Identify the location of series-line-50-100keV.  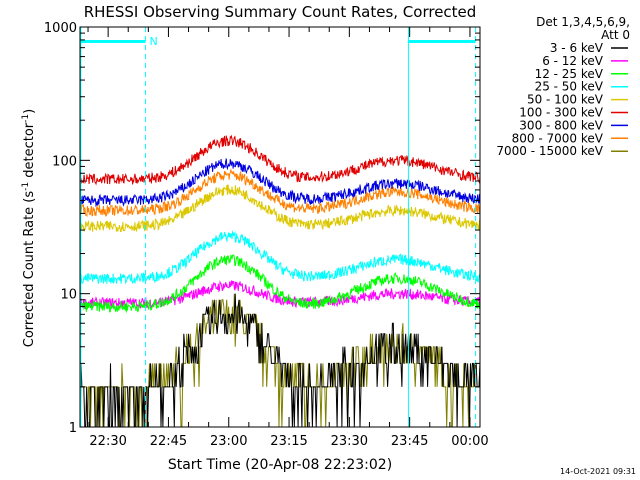
(280, 208).